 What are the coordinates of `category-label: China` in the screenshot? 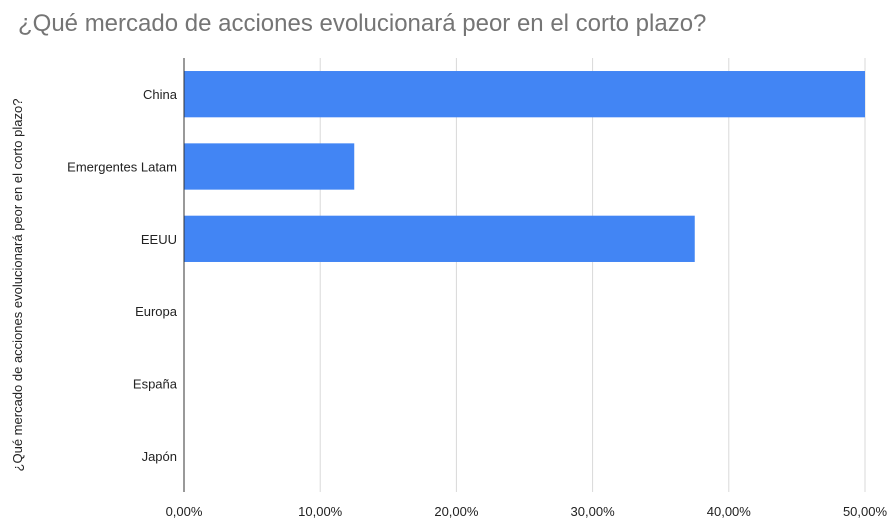 It's located at (160, 94).